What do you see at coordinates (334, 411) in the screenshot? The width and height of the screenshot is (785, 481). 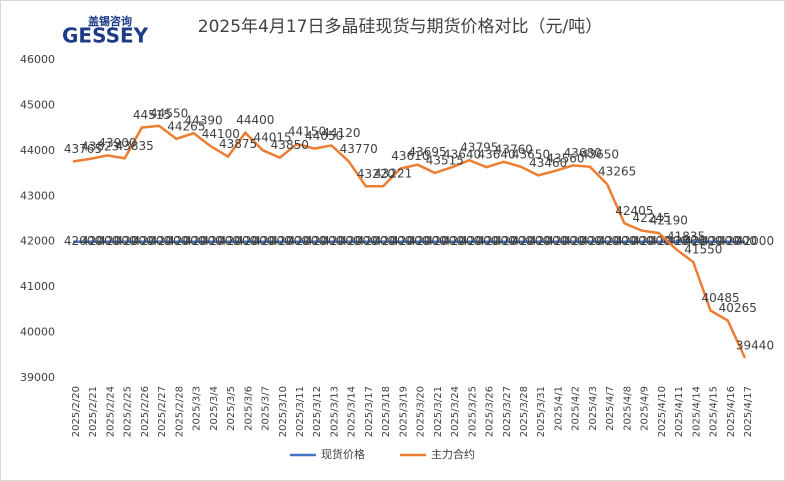 I see `x-tick-label: 2025/3/13` at bounding box center [334, 411].